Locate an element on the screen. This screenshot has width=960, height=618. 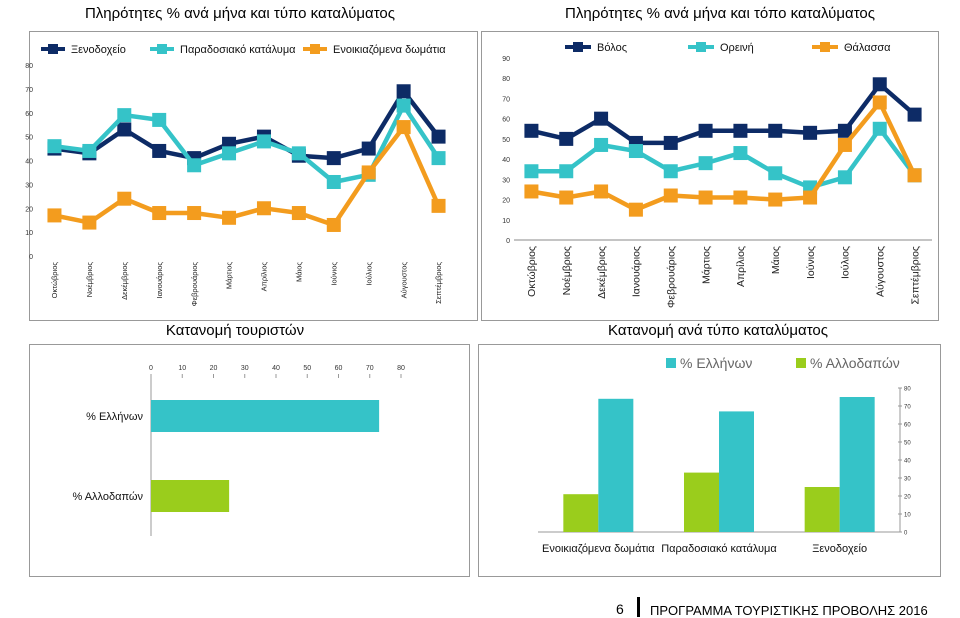
chart4-ytick: 60 is located at coordinates (907, 426).